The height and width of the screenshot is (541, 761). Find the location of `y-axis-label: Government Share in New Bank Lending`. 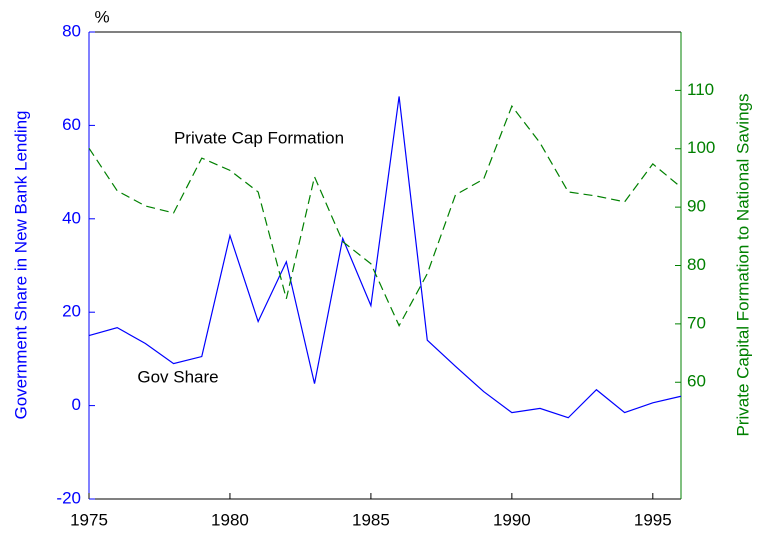

y-axis-label: Government Share in New Bank Lending is located at coordinates (20, 264).